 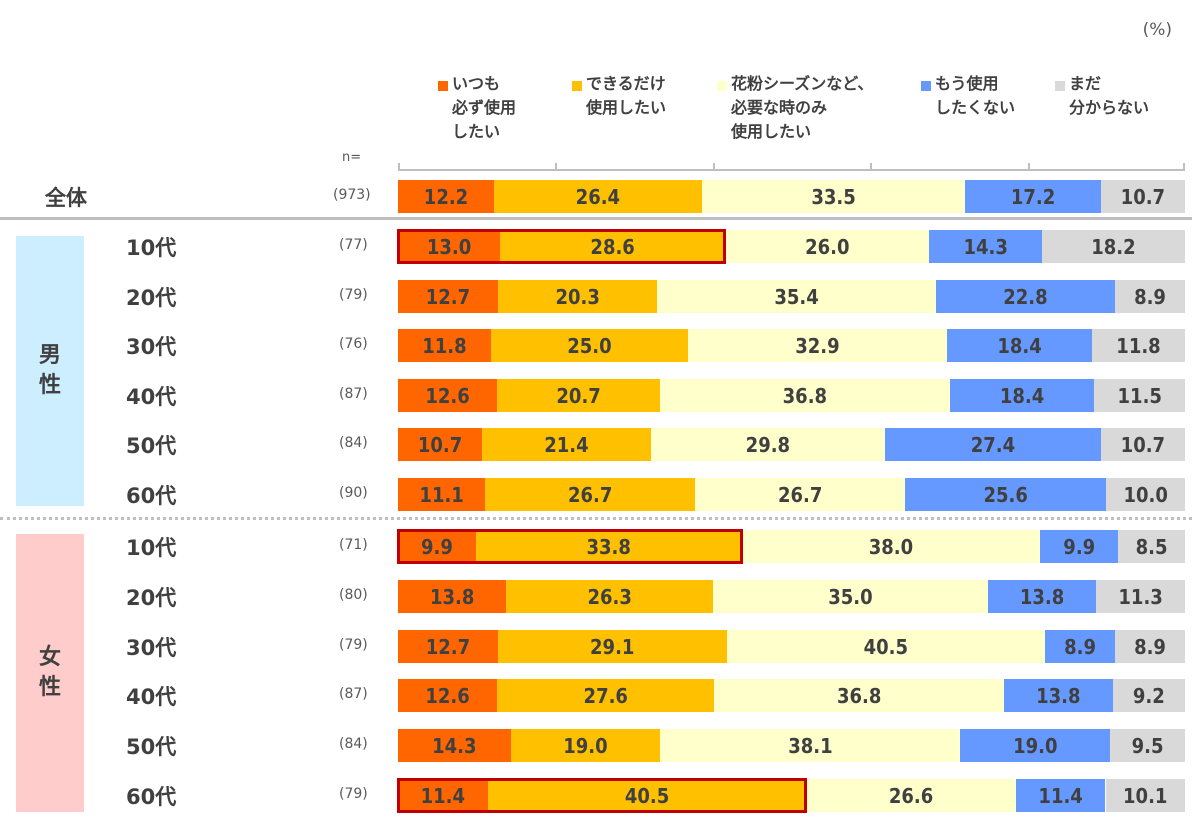 I want to click on n-count: (90), so click(x=353, y=493).